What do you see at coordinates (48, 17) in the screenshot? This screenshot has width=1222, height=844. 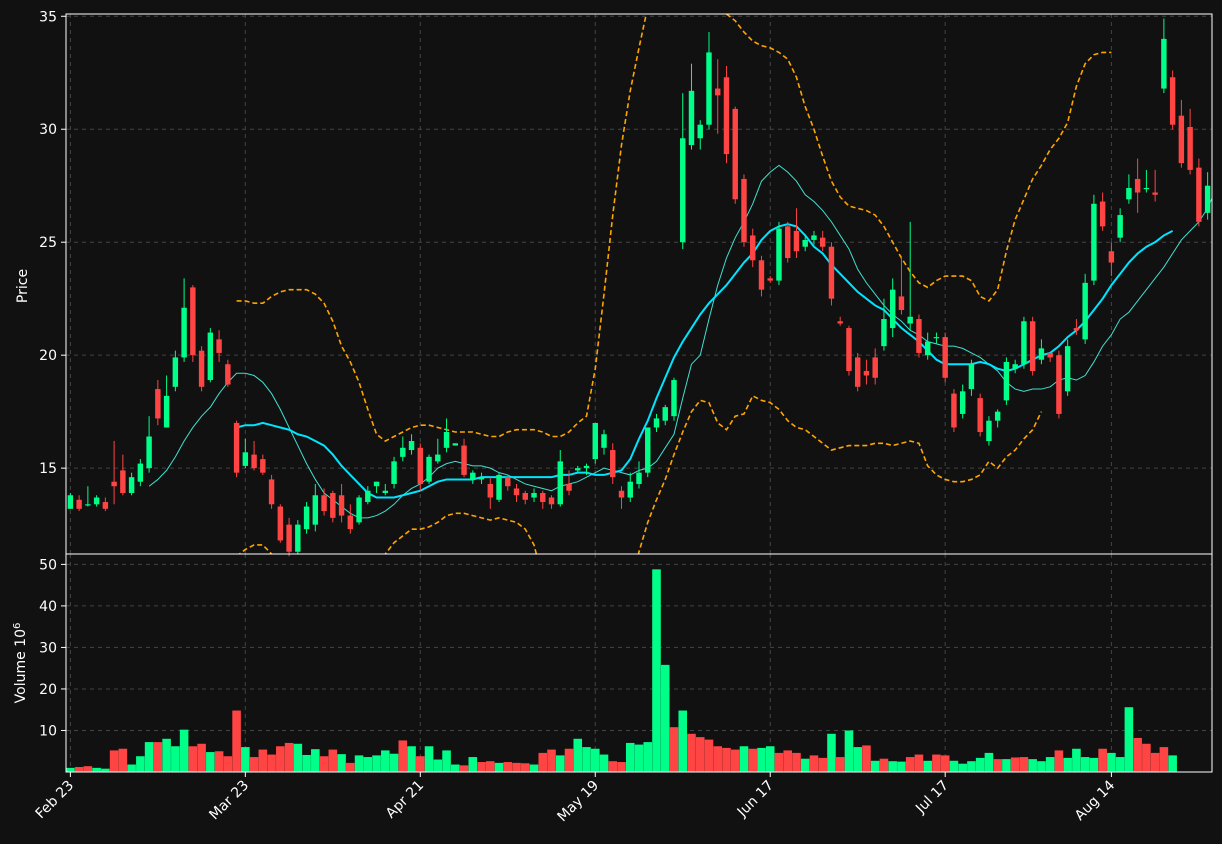 I see `price-tick-label: 35` at bounding box center [48, 17].